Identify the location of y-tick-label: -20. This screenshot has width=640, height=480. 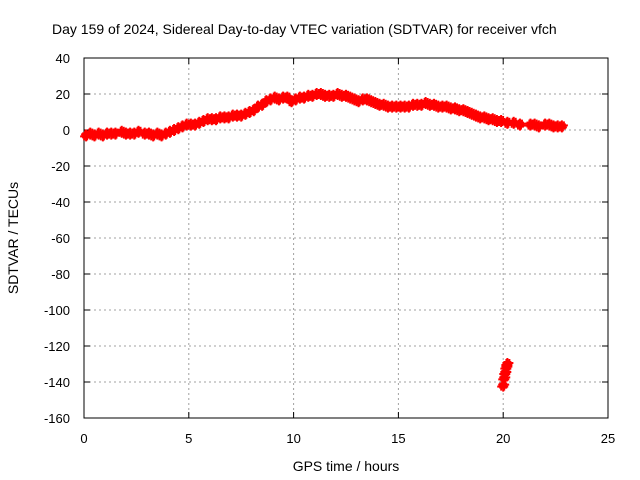
(60, 166).